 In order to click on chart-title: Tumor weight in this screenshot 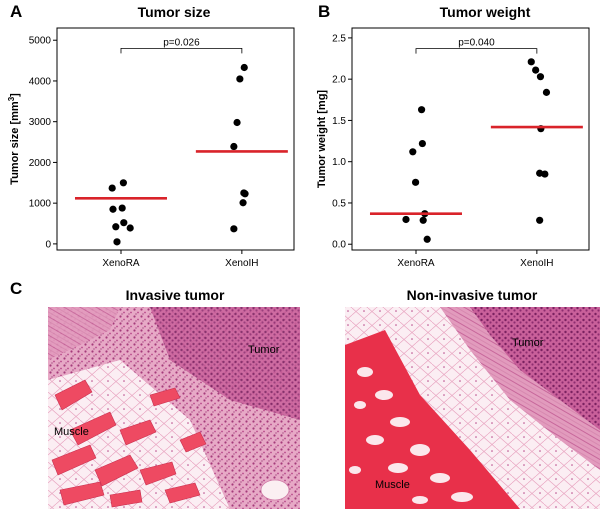, I will do `click(485, 12)`.